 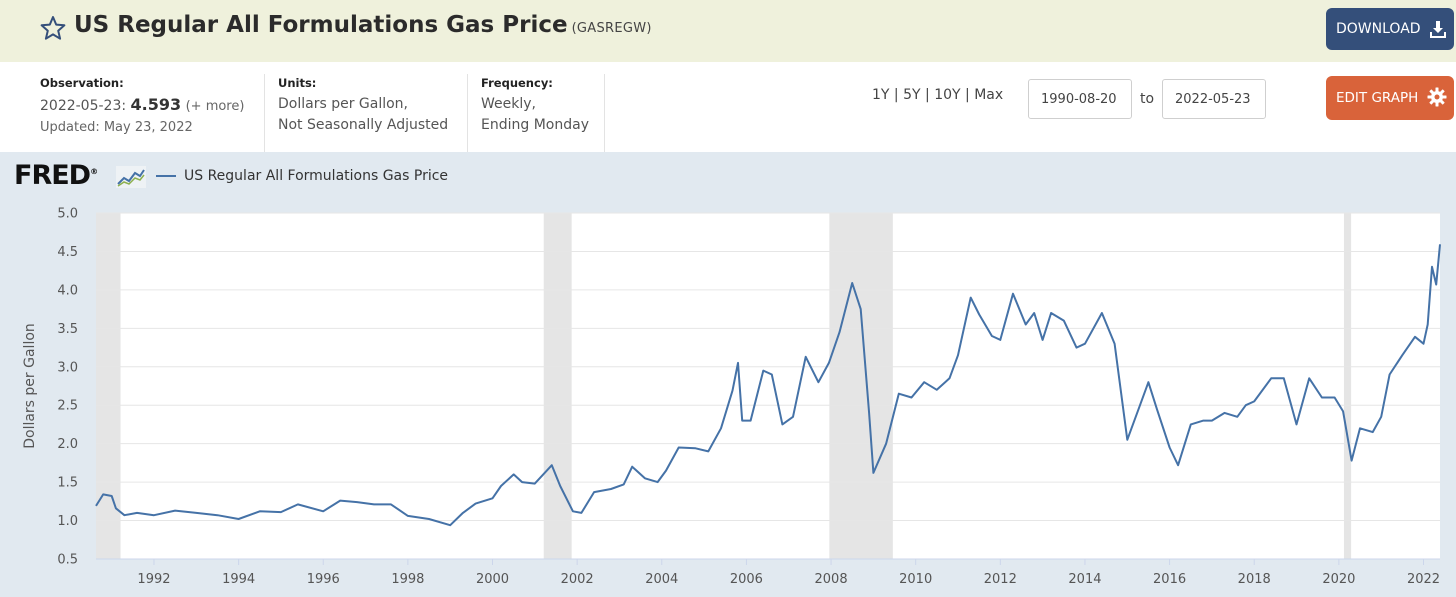 What do you see at coordinates (153, 579) in the screenshot?
I see `x-tick-label: 1992` at bounding box center [153, 579].